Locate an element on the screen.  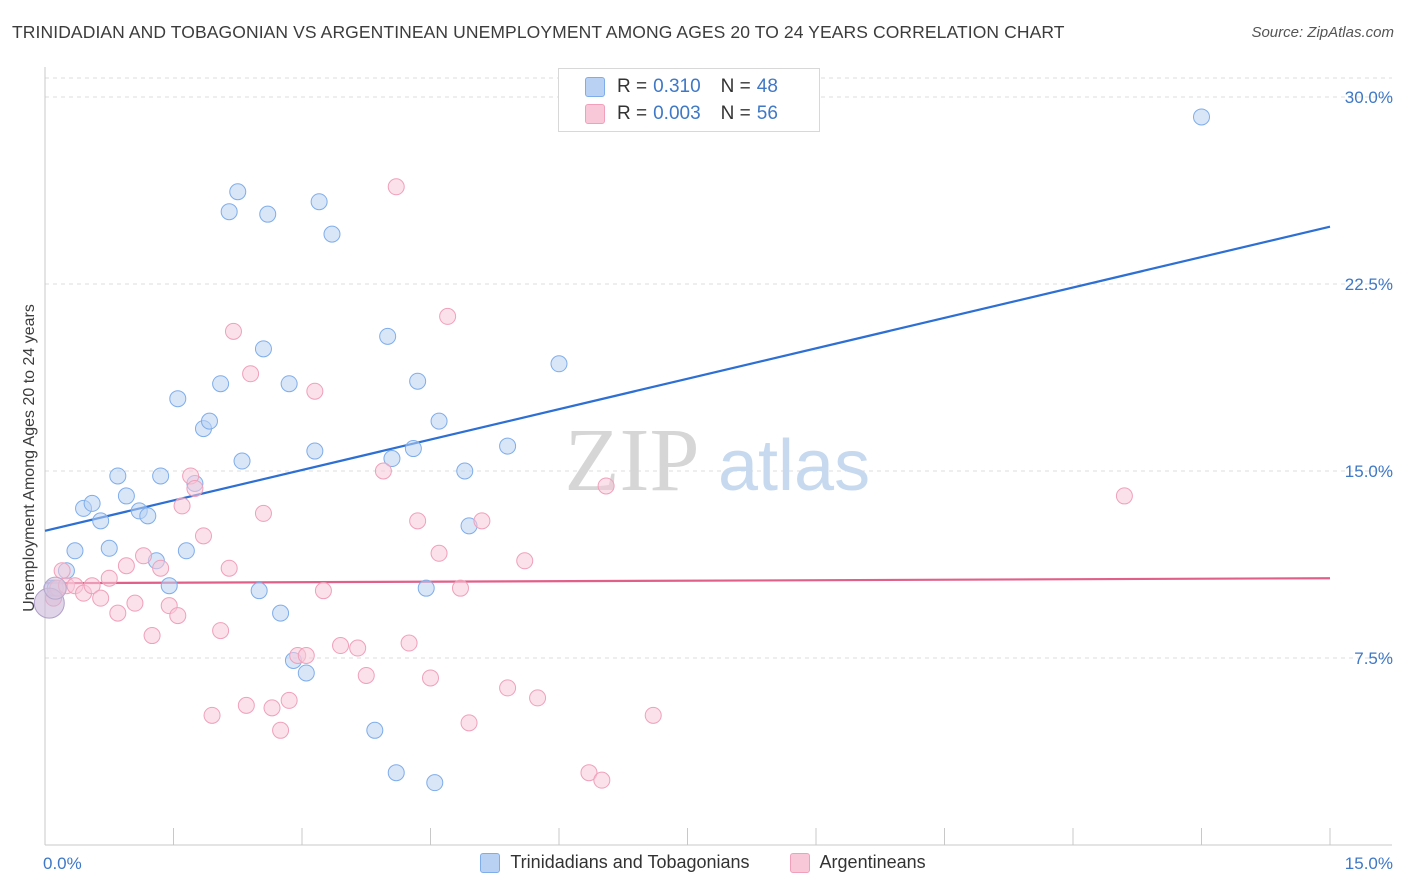
x-tick-label-min: 0.0% is located at coordinates (62, 863).